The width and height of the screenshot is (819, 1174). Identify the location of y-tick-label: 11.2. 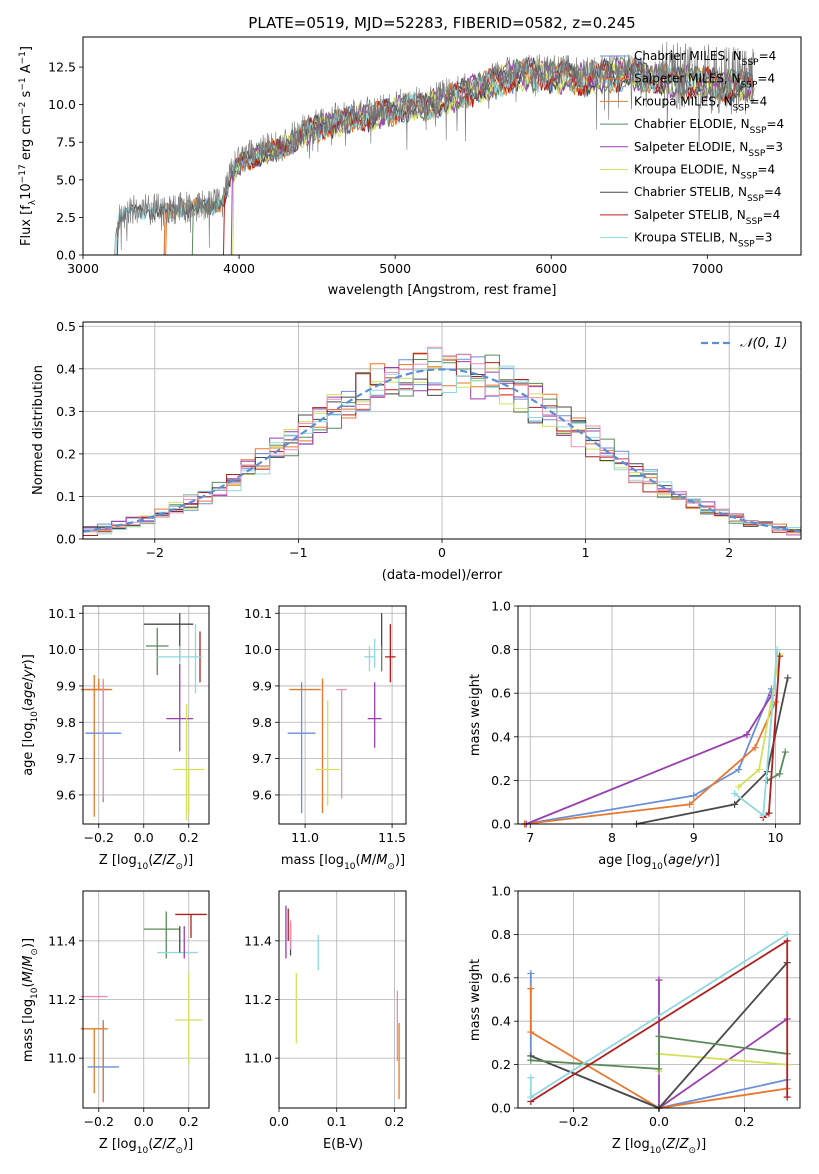
(258, 999).